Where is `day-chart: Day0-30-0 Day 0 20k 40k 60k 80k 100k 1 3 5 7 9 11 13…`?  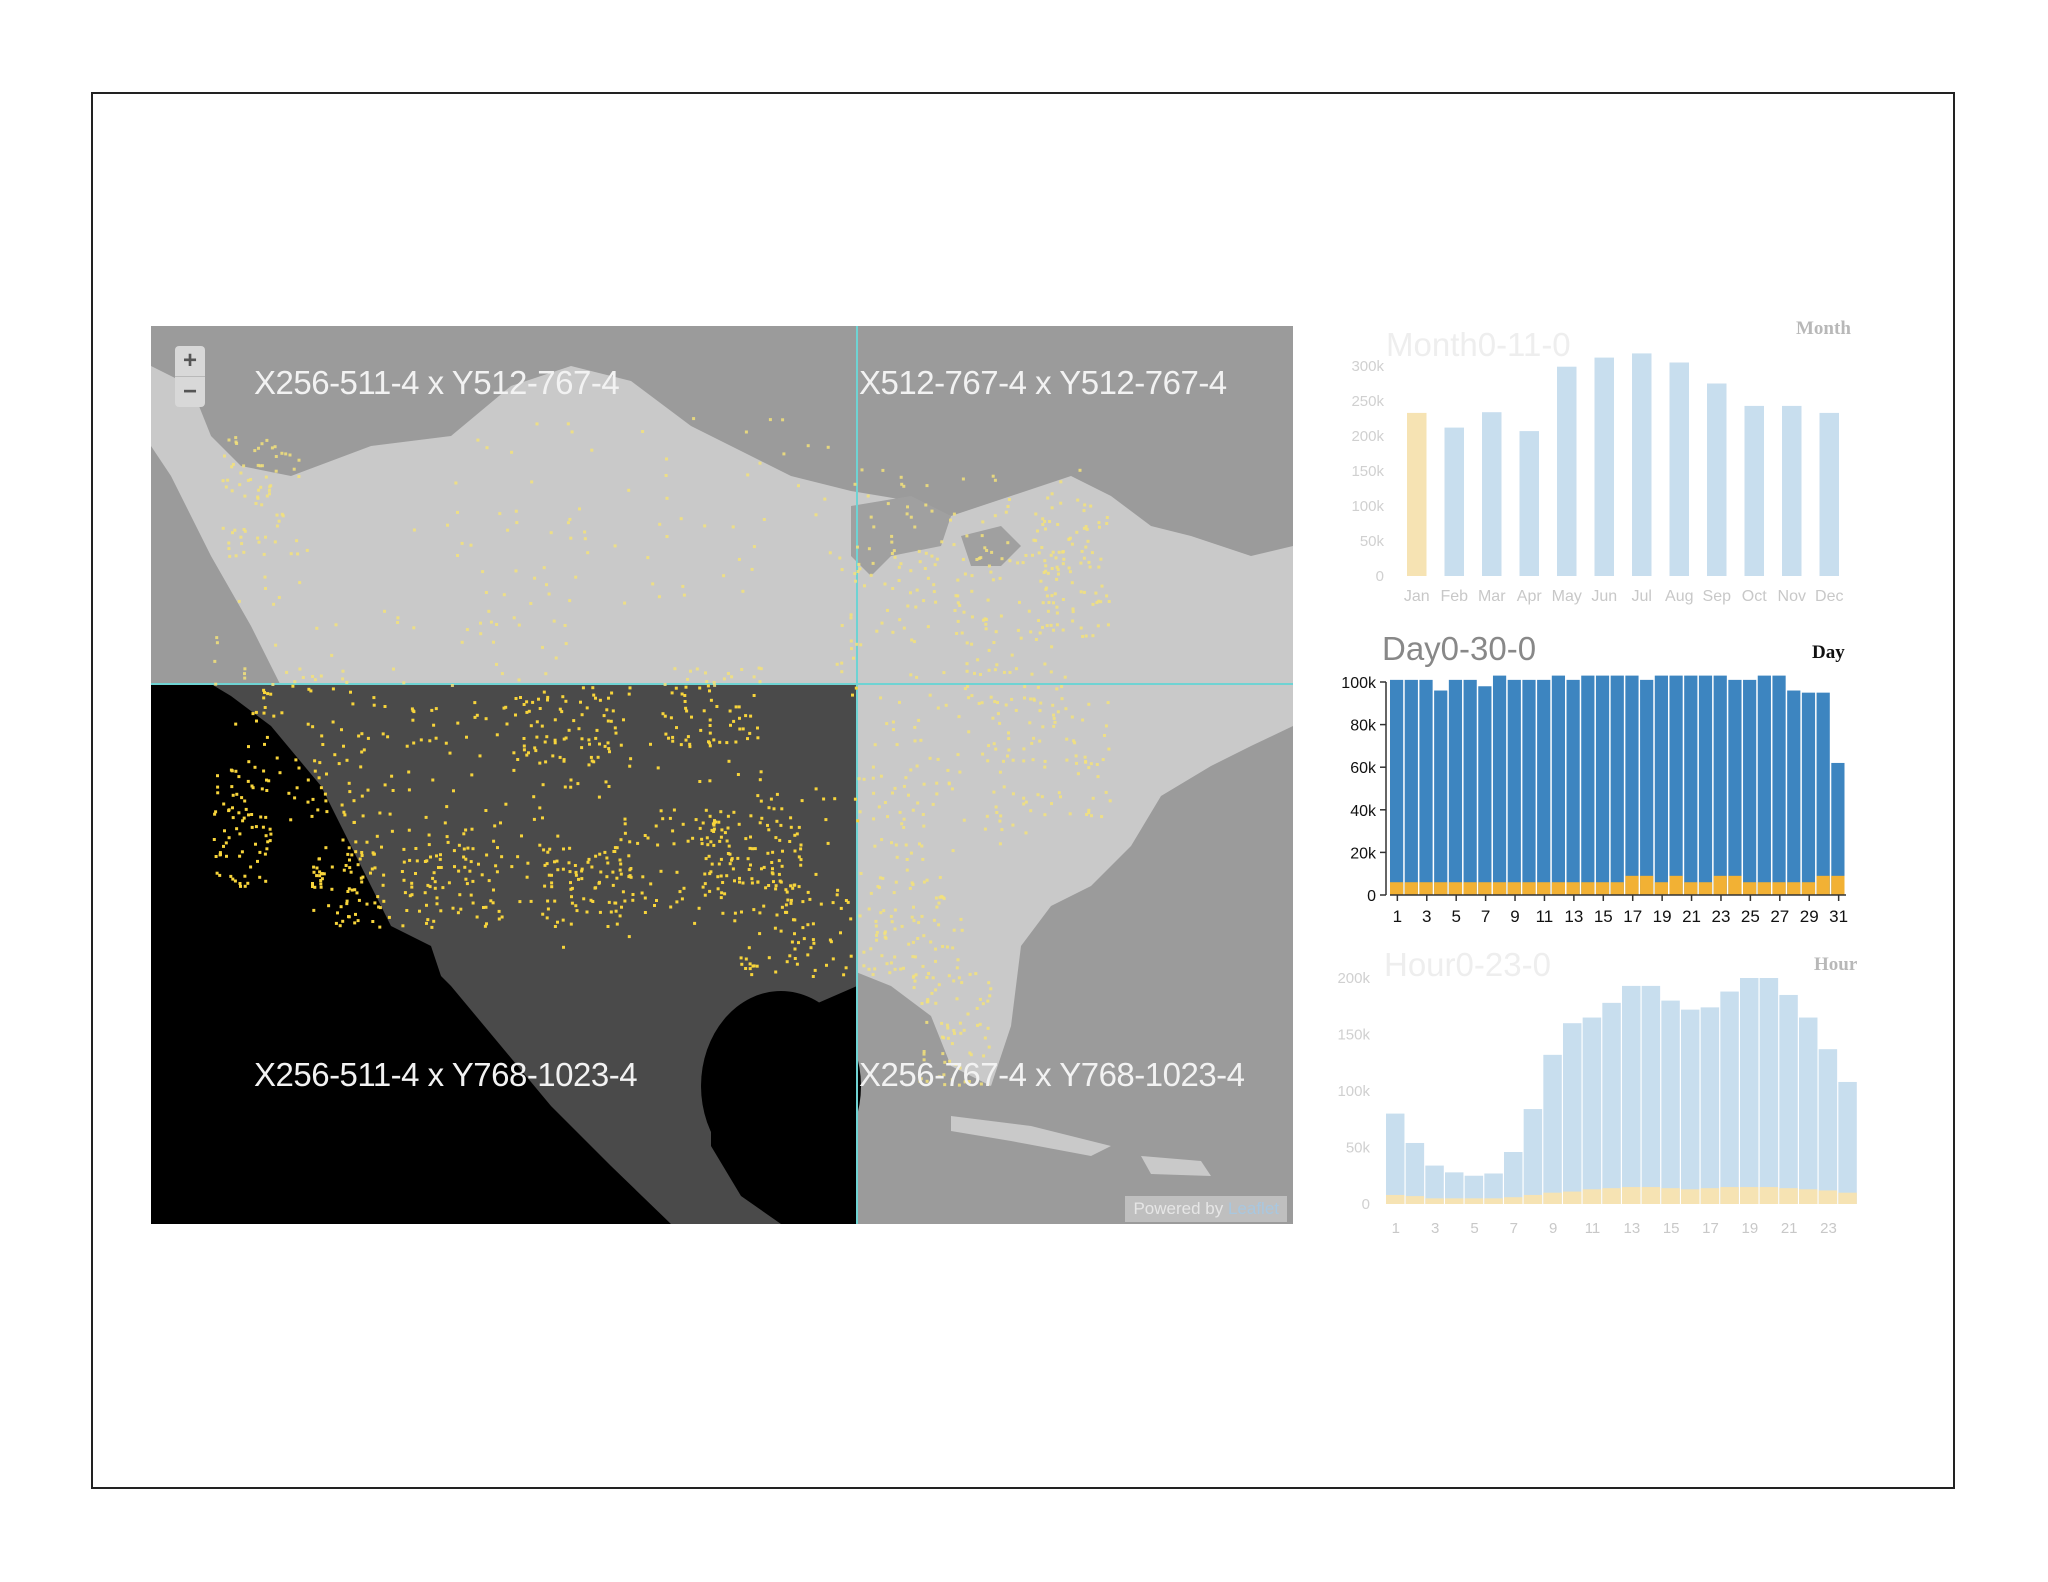 day-chart: Day0-30-0 Day 0 20k 40k 60k 80k 100k 1 3 5 7 9 11 13… is located at coordinates (1588, 780).